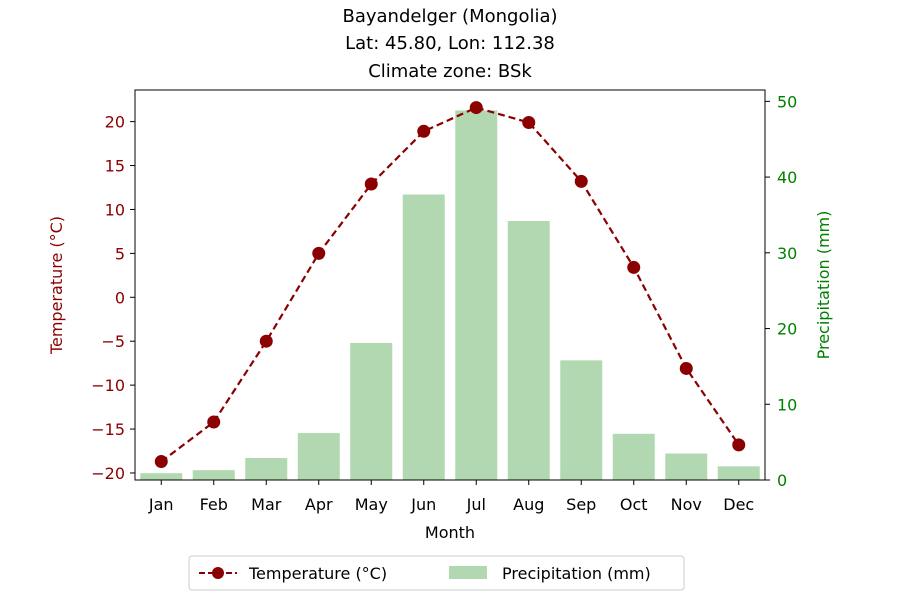 This screenshot has height=600, width=900. I want to click on x-tick-label-jul: Jul, so click(476, 504).